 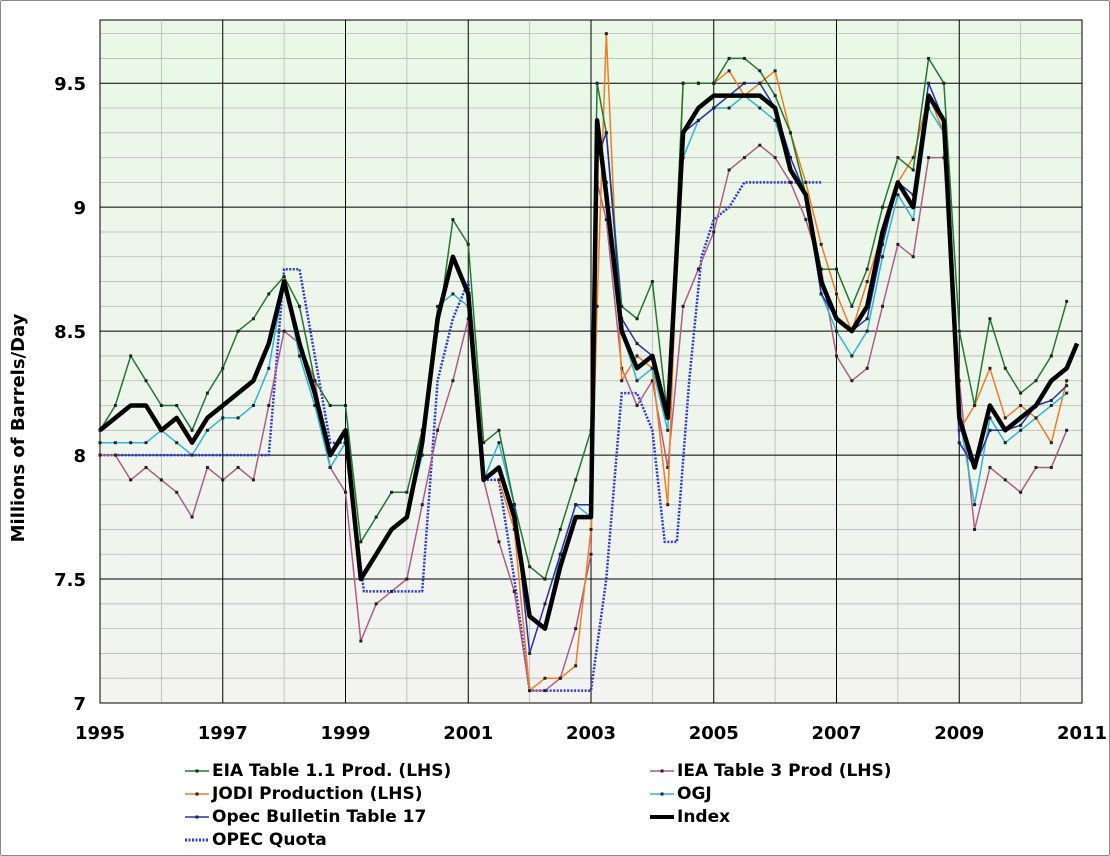 What do you see at coordinates (332, 771) in the screenshot?
I see `legend-label: EIA Table 1.1 Prod. (LHS)` at bounding box center [332, 771].